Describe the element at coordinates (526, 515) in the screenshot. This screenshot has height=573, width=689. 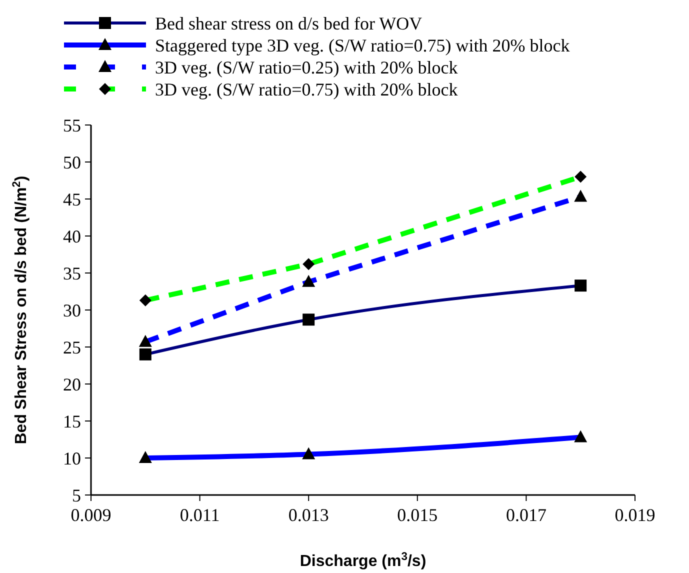
I see `x-tick-label: 0.017` at that location.